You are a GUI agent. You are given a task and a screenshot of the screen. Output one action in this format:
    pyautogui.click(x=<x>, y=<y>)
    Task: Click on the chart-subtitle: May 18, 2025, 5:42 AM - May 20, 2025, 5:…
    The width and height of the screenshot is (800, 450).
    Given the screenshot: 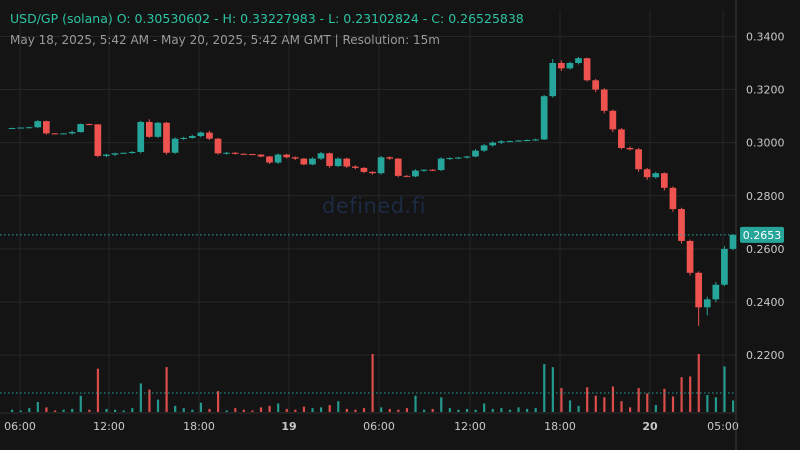 What is the action you would take?
    pyautogui.click(x=225, y=40)
    